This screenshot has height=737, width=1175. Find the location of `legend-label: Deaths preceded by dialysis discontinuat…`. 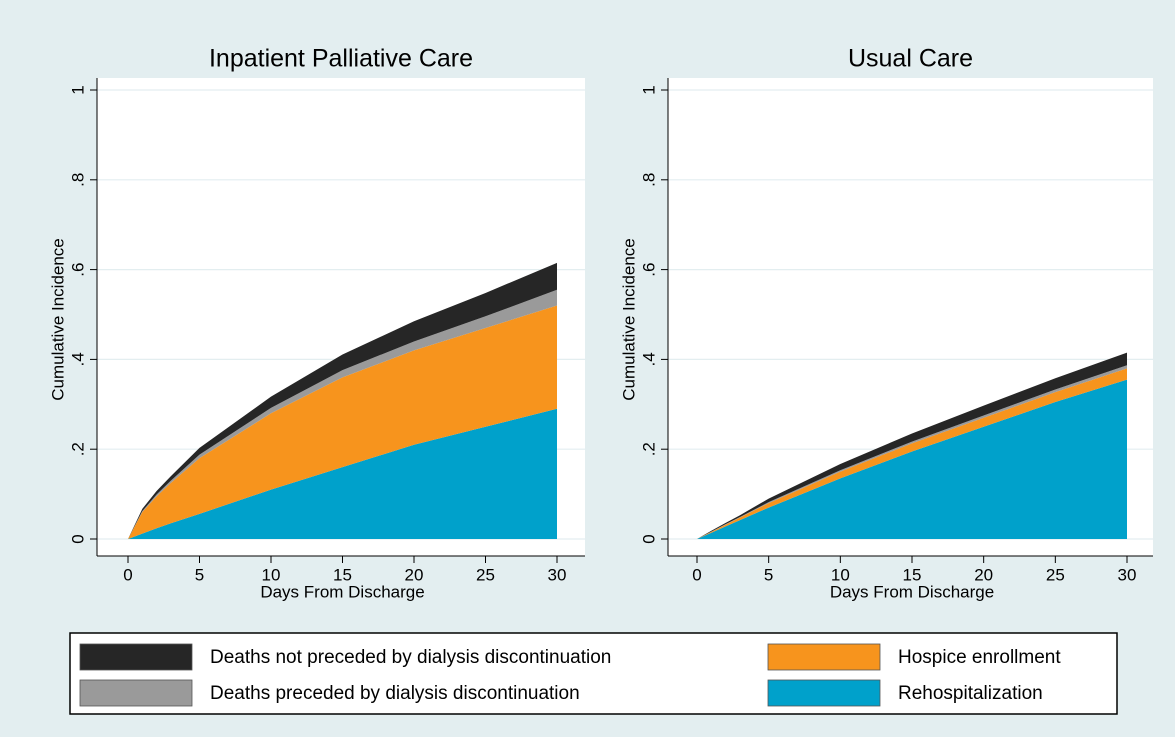

legend-label: Deaths preceded by dialysis discontinuat… is located at coordinates (395, 693).